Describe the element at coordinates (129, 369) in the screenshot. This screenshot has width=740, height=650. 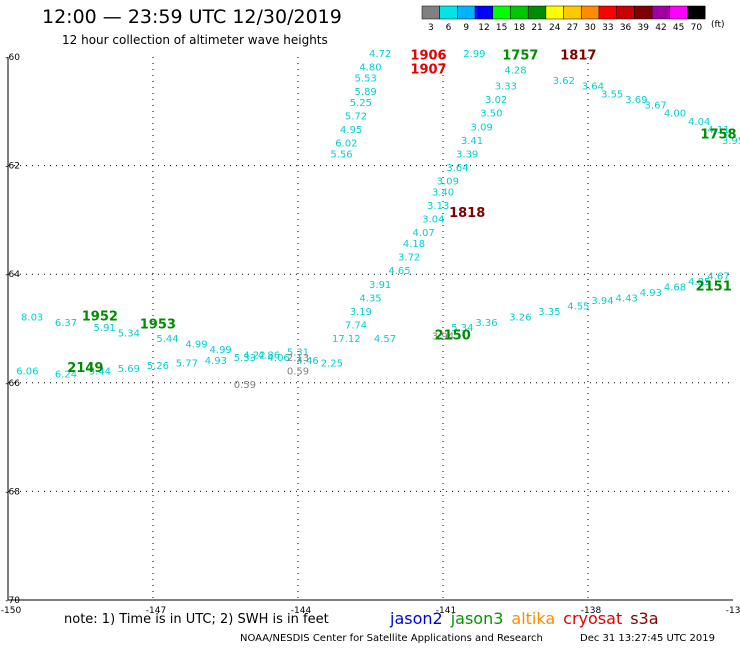
I see `swh-point: 5.69` at that location.